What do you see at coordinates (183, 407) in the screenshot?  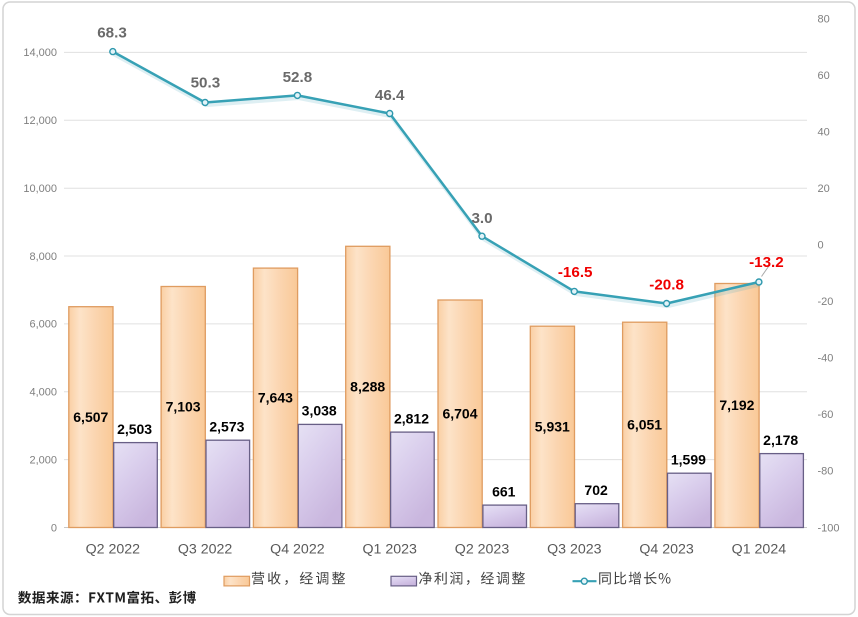 I see `svg-text: 7,103` at bounding box center [183, 407].